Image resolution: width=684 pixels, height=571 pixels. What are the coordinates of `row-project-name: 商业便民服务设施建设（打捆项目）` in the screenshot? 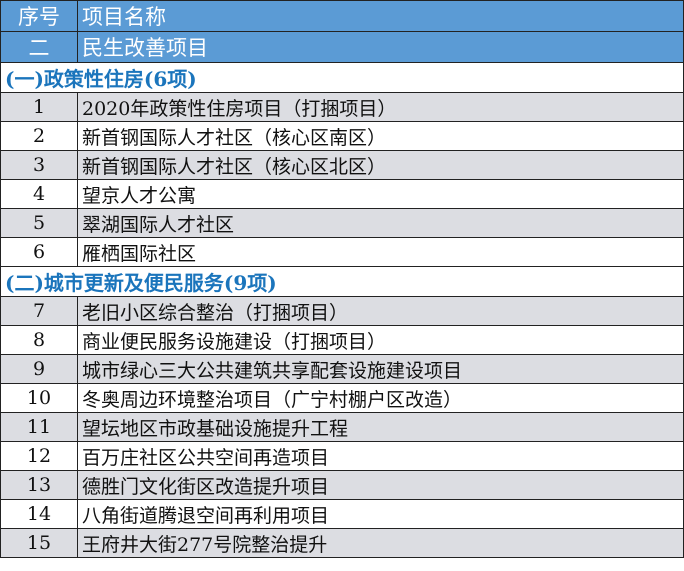 It's located at (380, 340).